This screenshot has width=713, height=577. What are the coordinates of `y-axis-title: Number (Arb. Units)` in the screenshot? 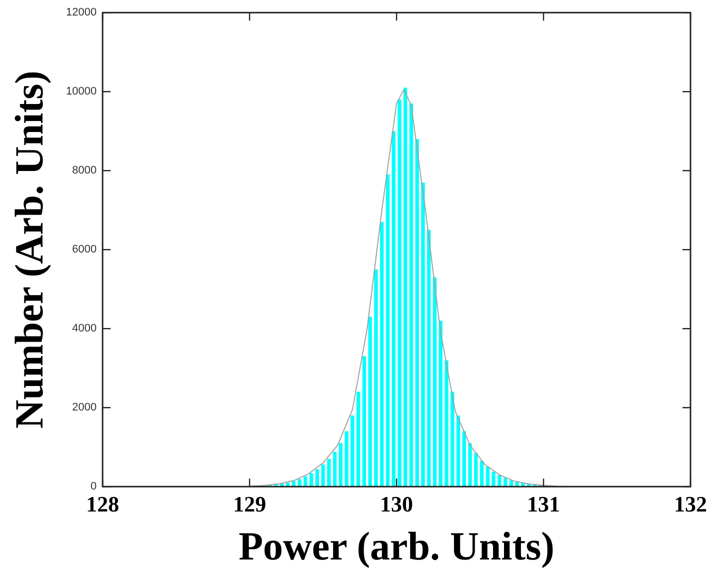 It's located at (29, 249).